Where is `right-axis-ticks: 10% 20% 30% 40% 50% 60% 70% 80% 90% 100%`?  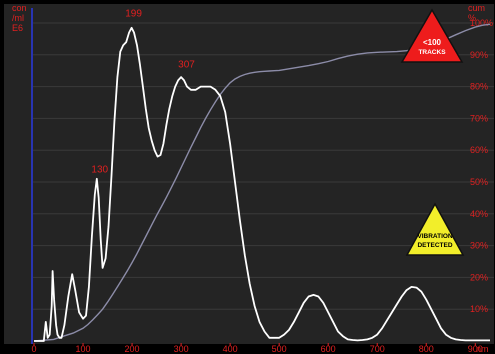
right-axis-ticks: 10% 20% 30% 40% 50% 60% 70% 80% 90% 100% is located at coordinates (481, 166).